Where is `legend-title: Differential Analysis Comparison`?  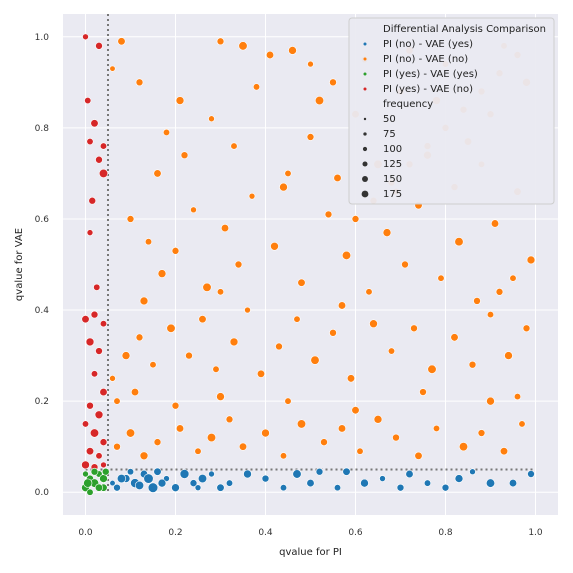 legend-title: Differential Analysis Comparison is located at coordinates (464, 29).